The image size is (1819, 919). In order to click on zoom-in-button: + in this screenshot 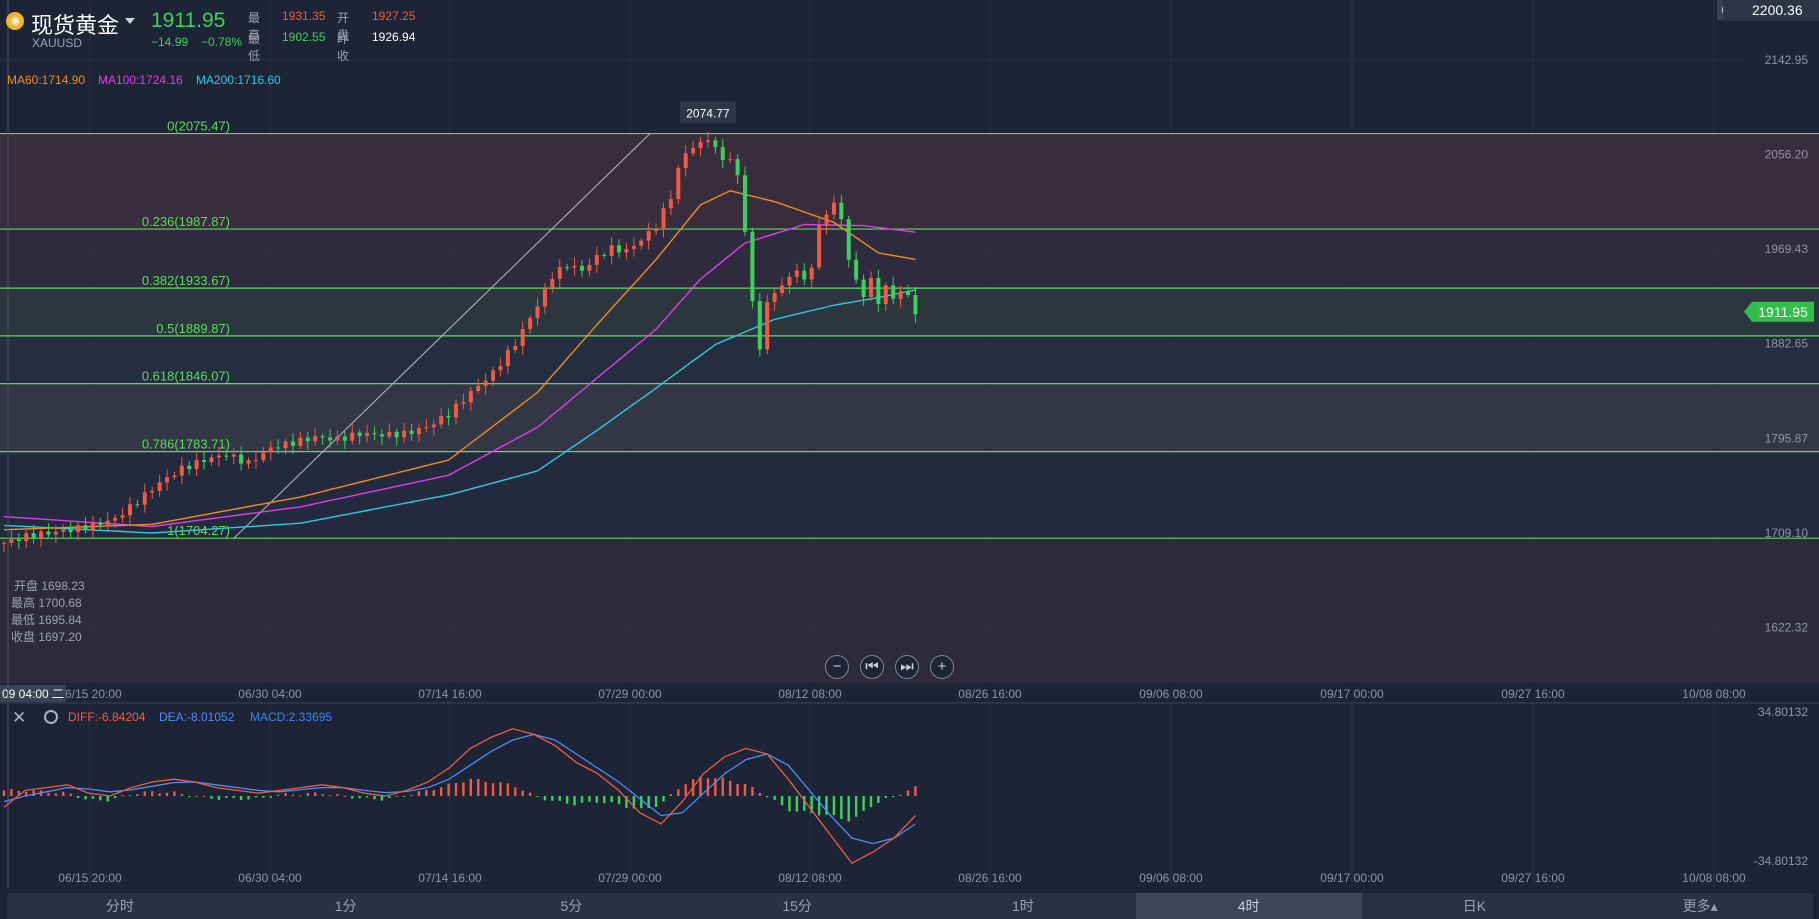, I will do `click(942, 667)`.